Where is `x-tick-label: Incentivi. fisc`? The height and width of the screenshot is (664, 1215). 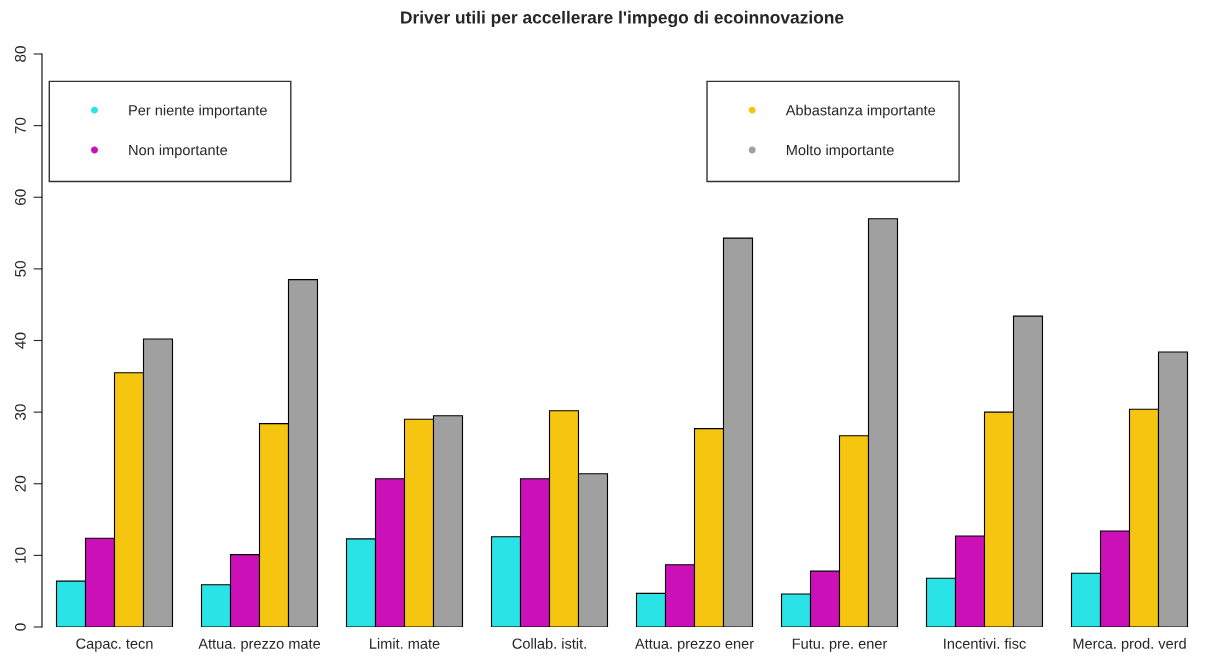 x-tick-label: Incentivi. fisc is located at coordinates (985, 643).